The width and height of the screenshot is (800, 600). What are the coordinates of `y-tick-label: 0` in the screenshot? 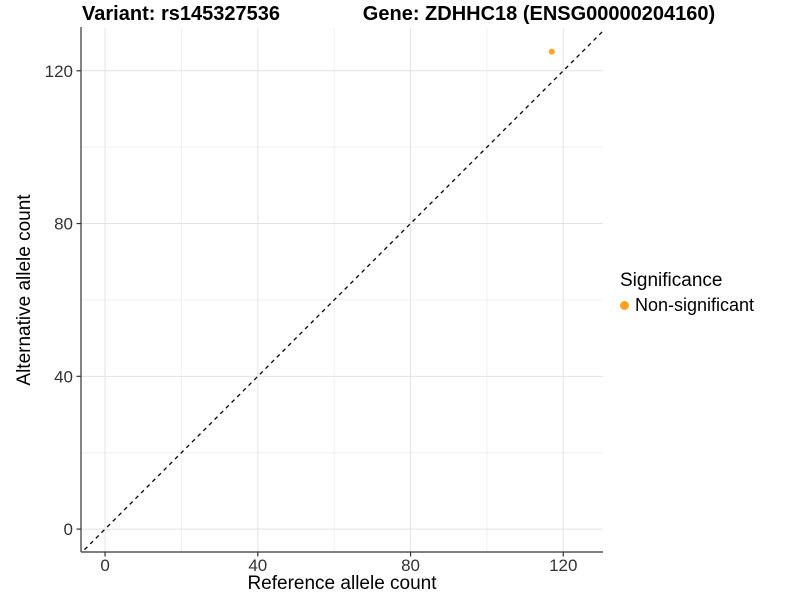 It's located at (68, 529).